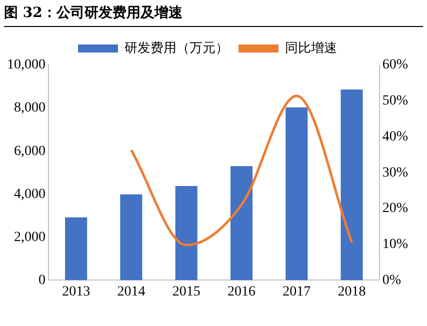 The width and height of the screenshot is (427, 326). What do you see at coordinates (296, 292) in the screenshot?
I see `x-tick-label: 2017` at bounding box center [296, 292].